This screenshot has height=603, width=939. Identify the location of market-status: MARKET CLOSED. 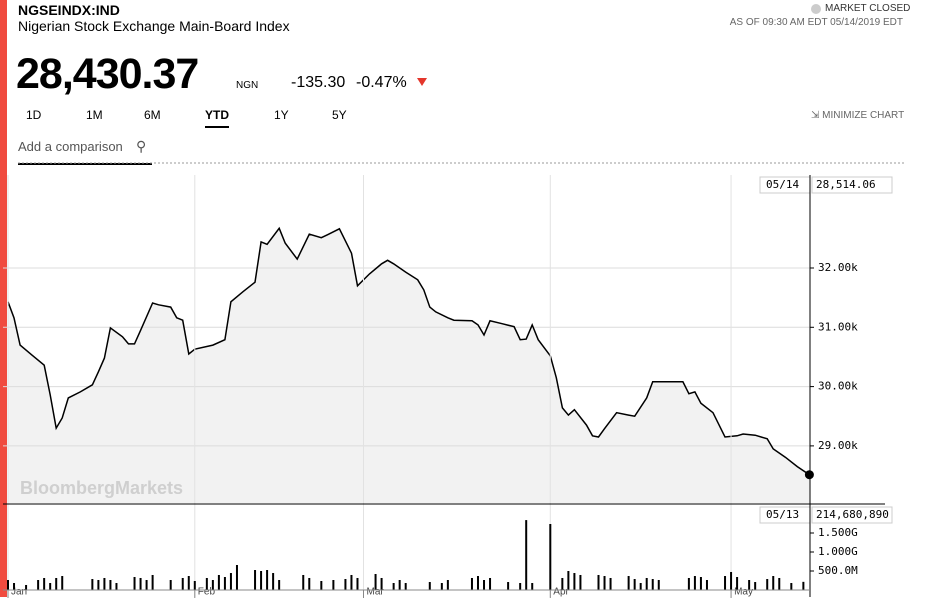
(868, 8).